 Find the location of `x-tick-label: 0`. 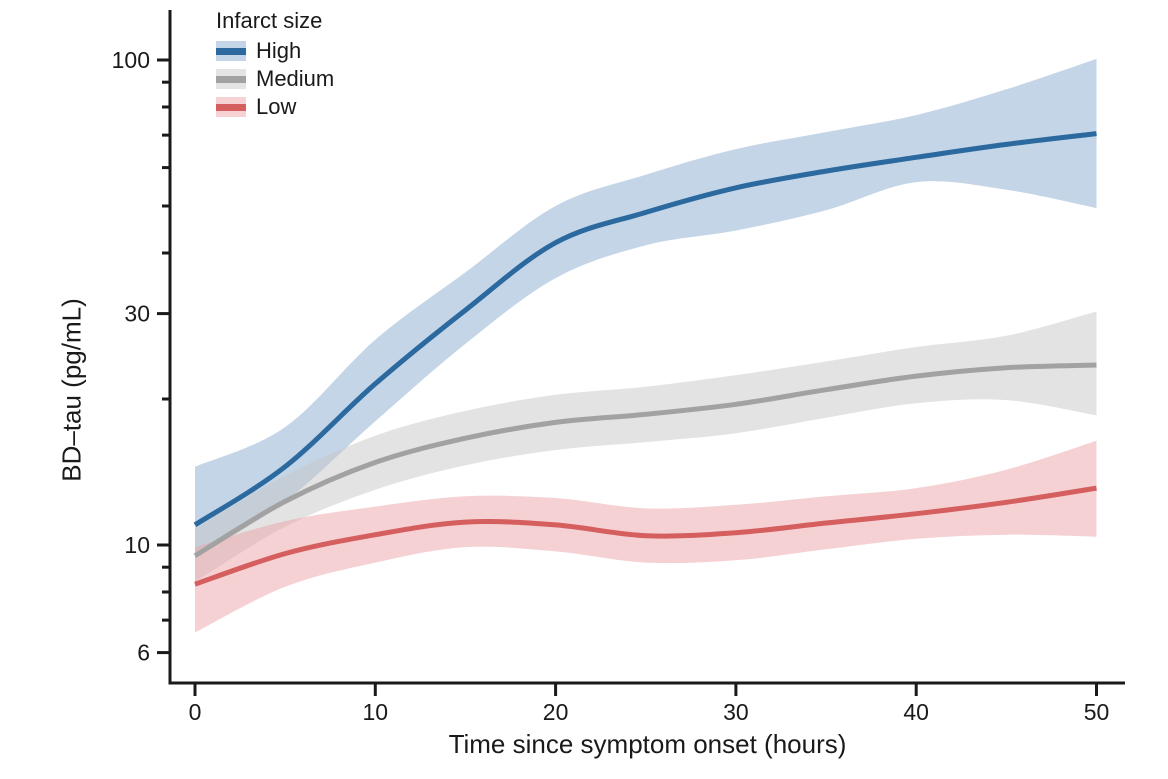

x-tick-label: 0 is located at coordinates (195, 712).